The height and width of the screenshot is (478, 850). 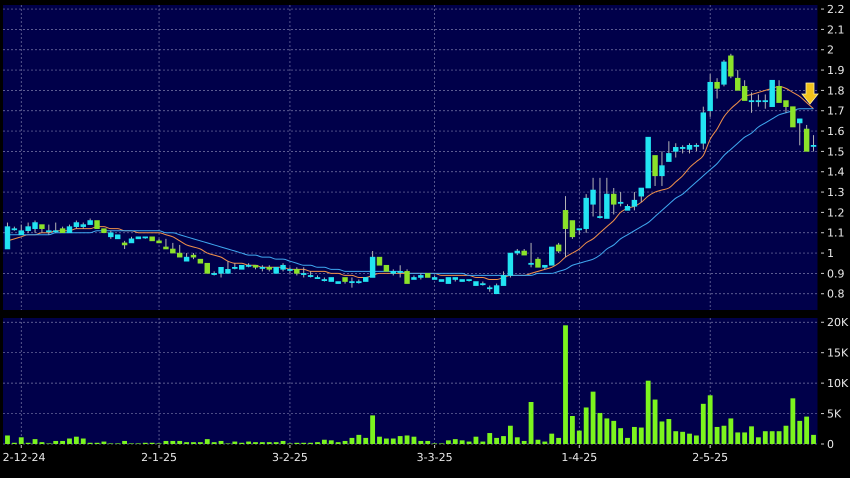 I want to click on y-tick-label: 2.1, so click(x=835, y=29).